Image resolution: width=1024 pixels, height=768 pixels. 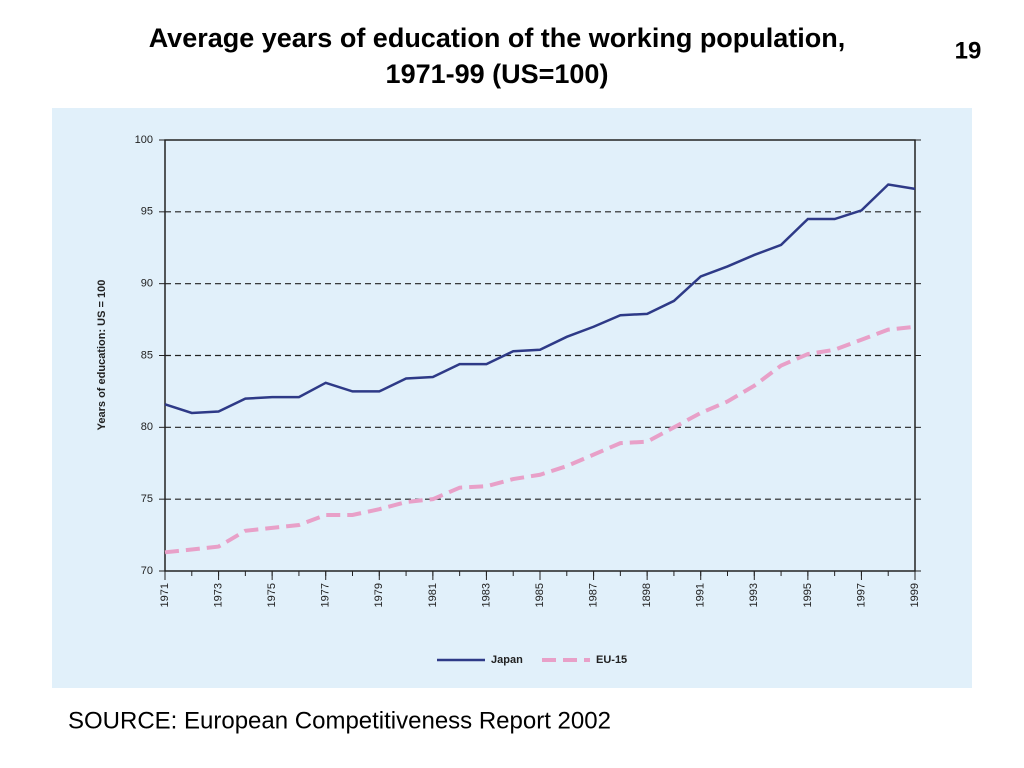 I want to click on x-tick-label: 1971, so click(x=165, y=595).